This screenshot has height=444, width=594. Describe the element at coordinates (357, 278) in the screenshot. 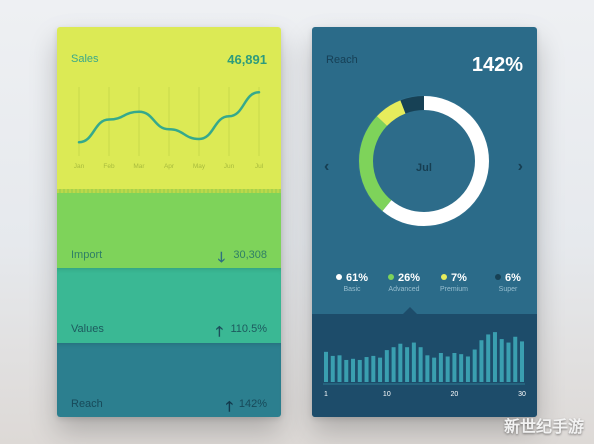

I see `legend-value: 61%` at that location.